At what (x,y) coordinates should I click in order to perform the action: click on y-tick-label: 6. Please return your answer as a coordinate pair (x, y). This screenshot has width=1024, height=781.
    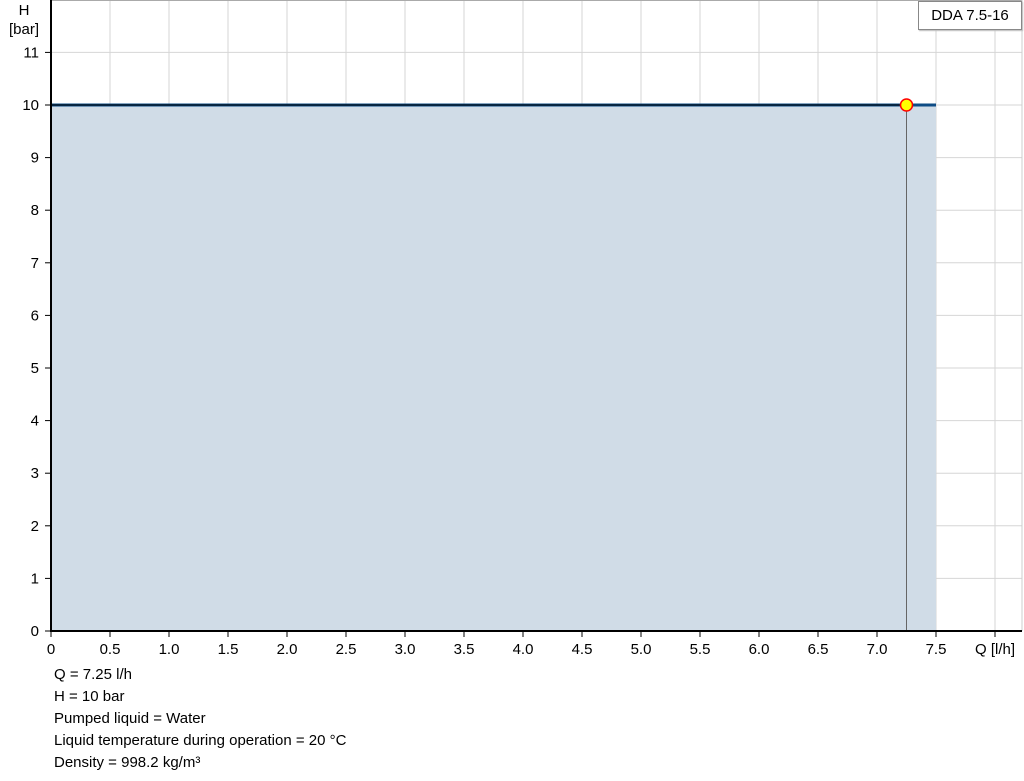
    Looking at the image, I should click on (35, 315).